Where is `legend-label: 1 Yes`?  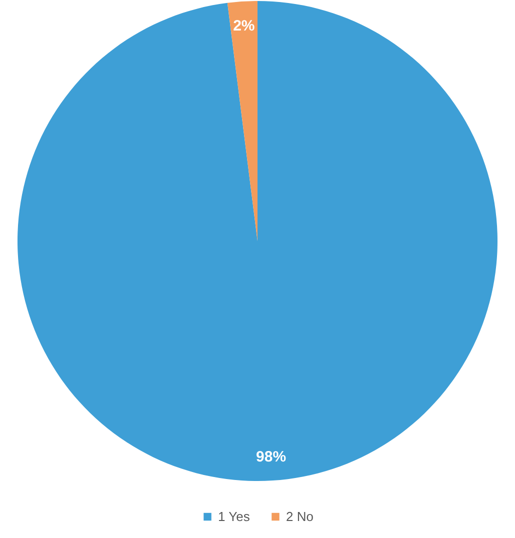 legend-label: 1 Yes is located at coordinates (234, 516).